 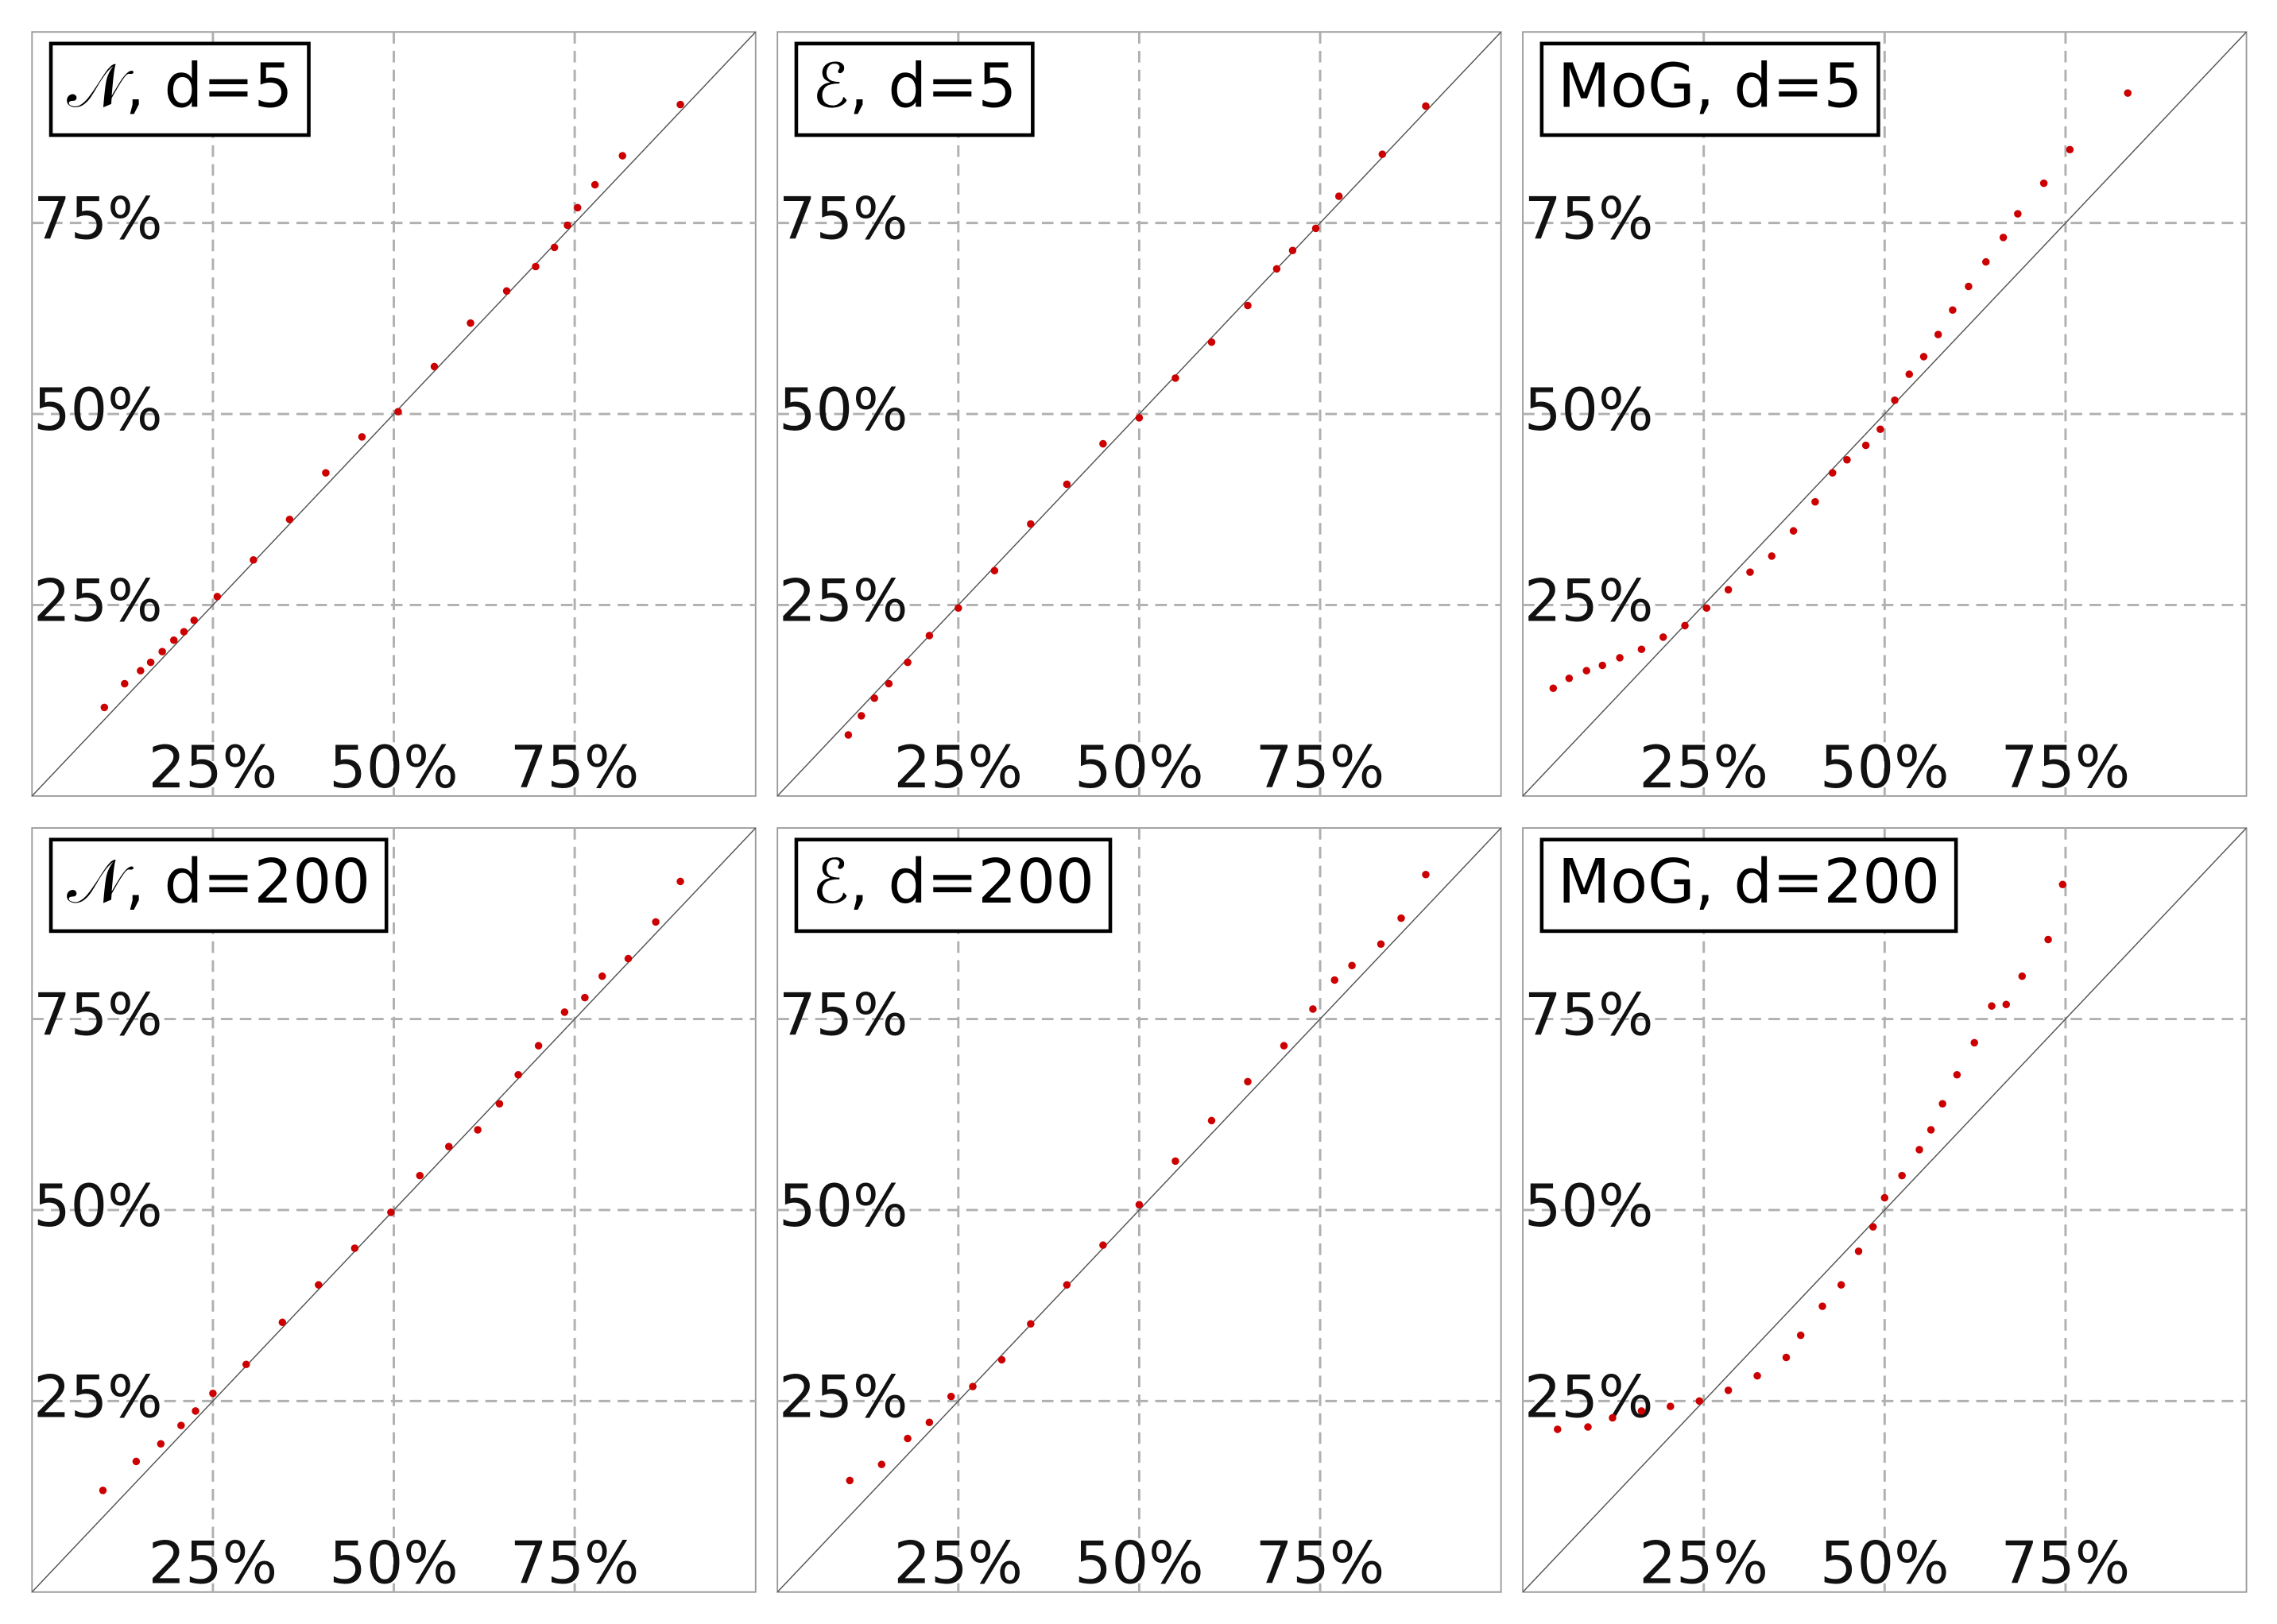 What do you see at coordinates (1710, 86) in the screenshot?
I see `panel-title: MoG, d=5` at bounding box center [1710, 86].